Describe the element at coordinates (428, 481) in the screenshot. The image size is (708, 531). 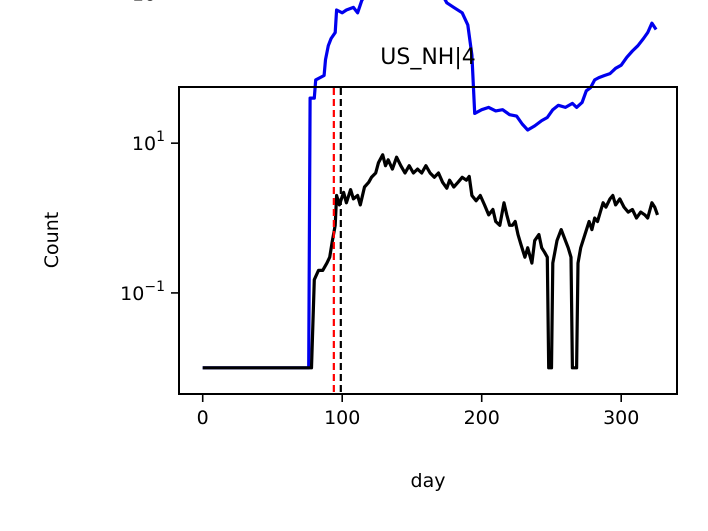
I see `x-axis-label: day` at that location.